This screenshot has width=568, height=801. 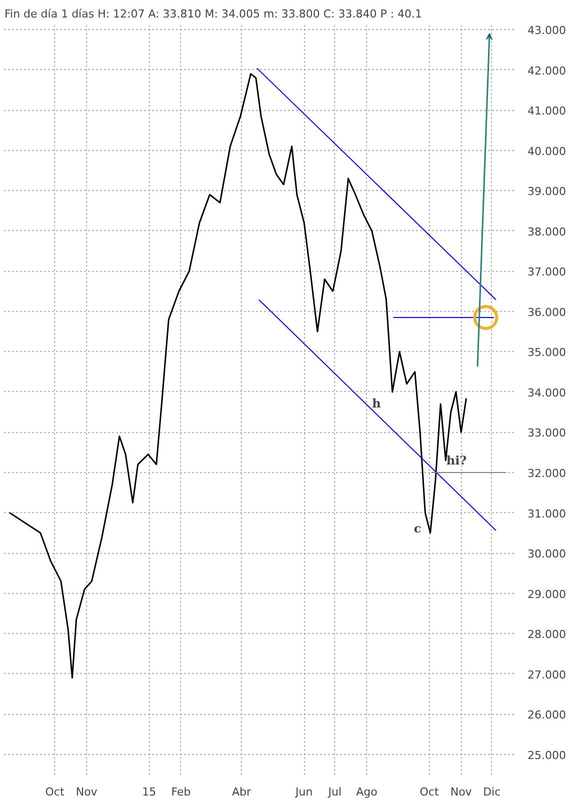 I want to click on annotation: h, so click(x=377, y=403).